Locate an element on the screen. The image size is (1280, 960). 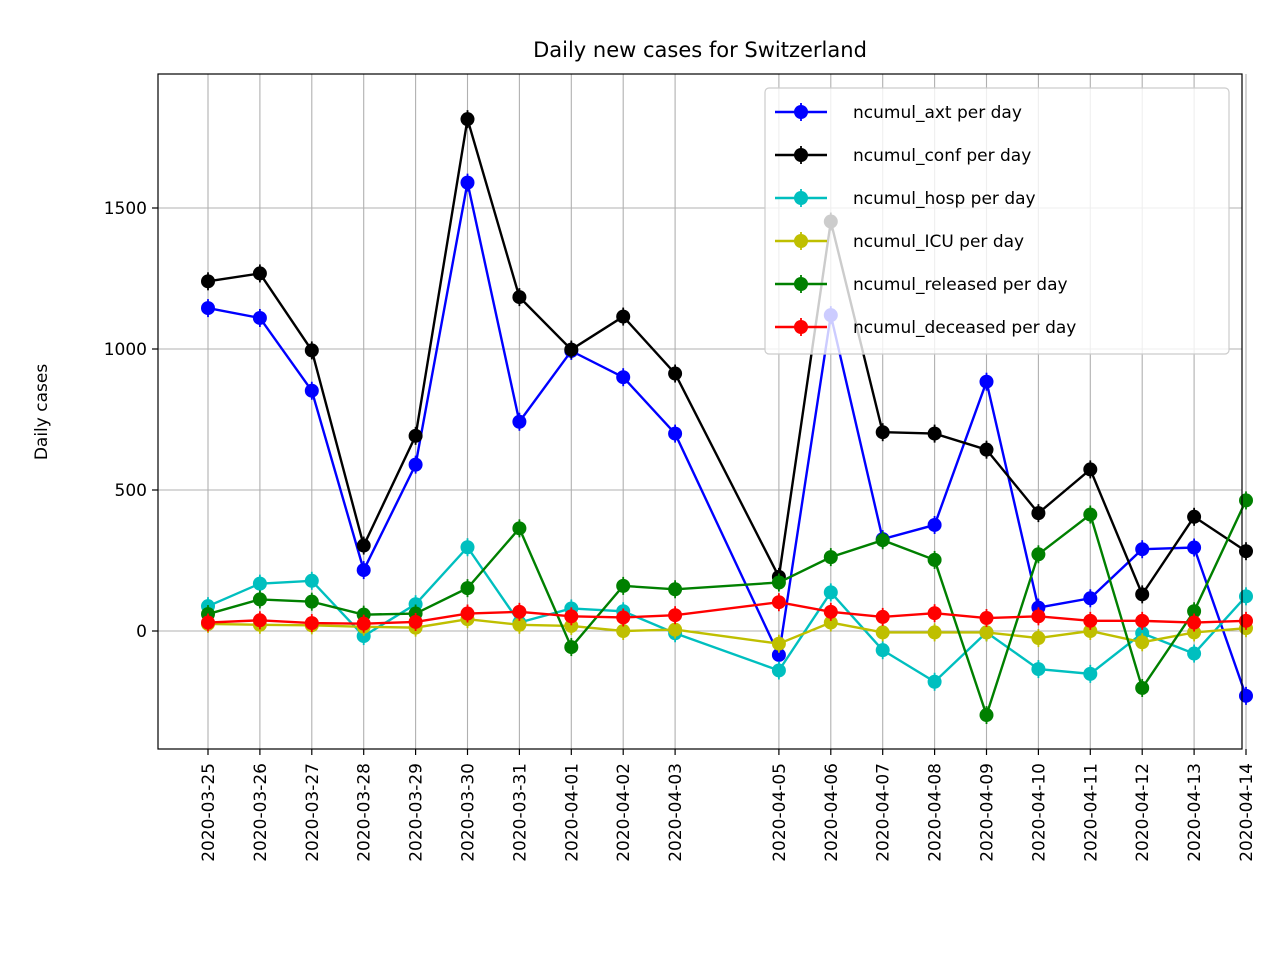
x-tick-label: 2020-04-02 is located at coordinates (624, 812).